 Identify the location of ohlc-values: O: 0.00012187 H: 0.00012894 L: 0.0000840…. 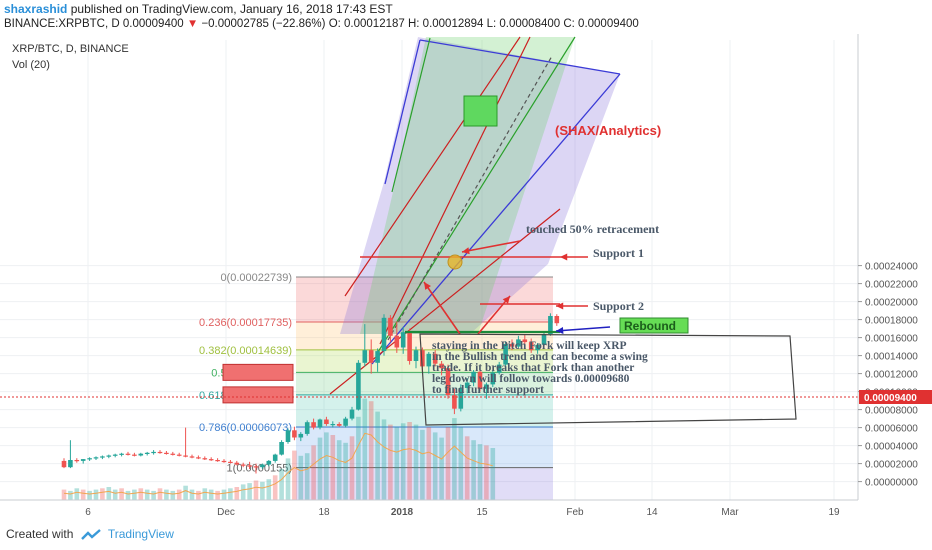
(484, 24).